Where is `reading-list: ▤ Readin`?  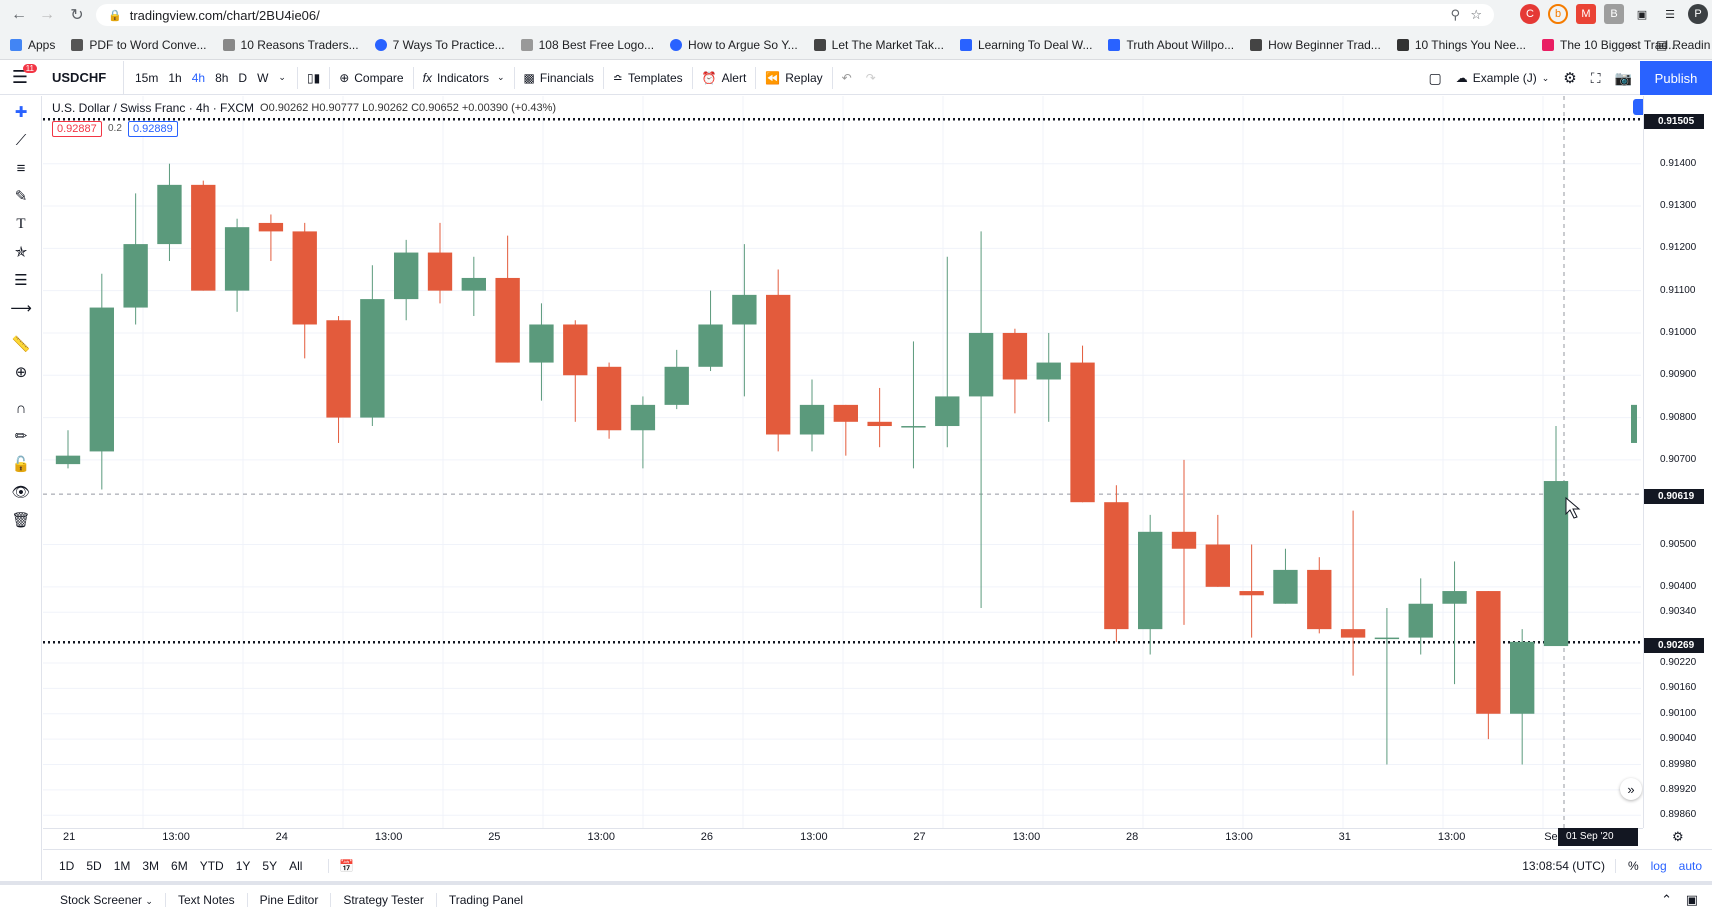
reading-list: ▤ Readin is located at coordinates (1683, 44).